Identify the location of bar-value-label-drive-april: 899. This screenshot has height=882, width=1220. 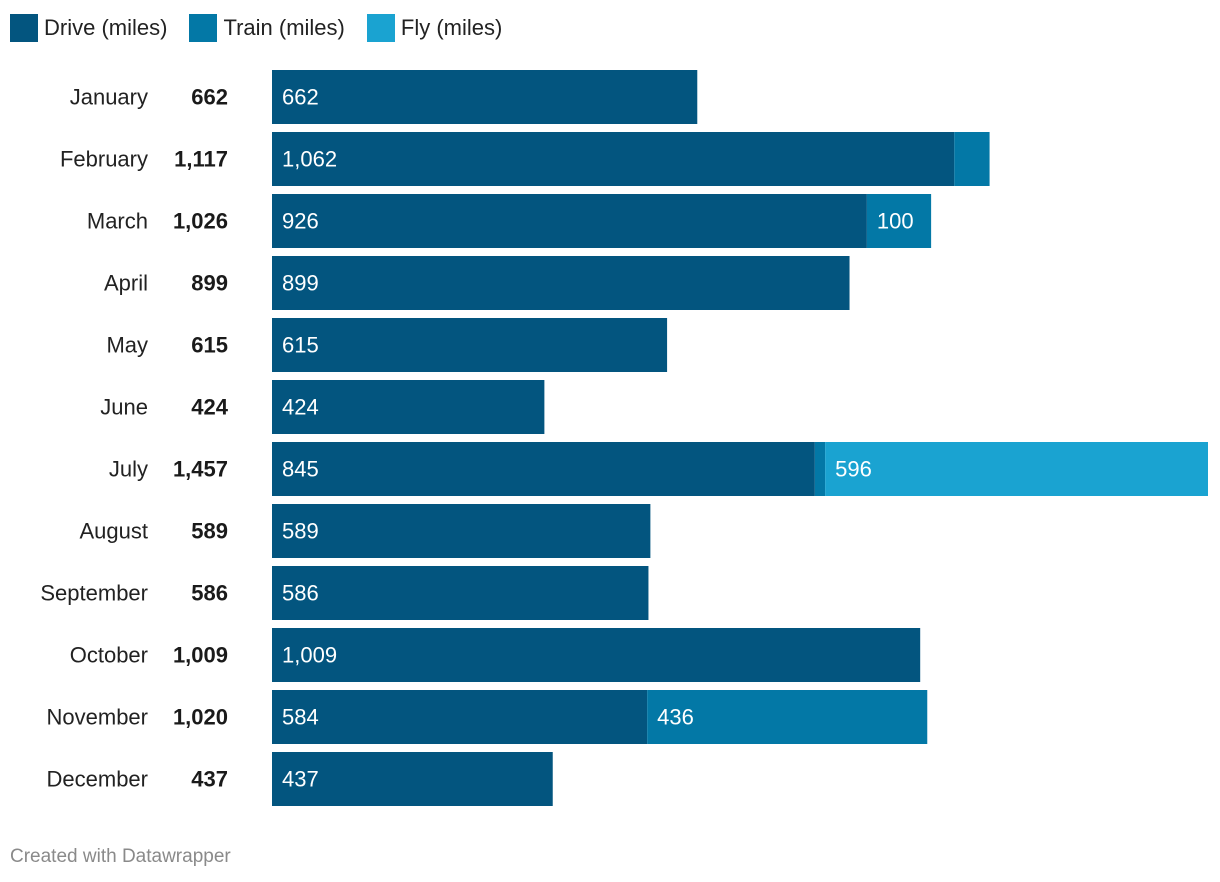
(300, 283).